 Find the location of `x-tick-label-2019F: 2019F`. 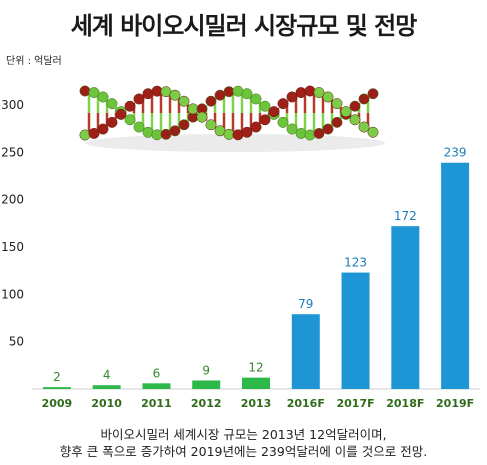

x-tick-label-2019F: 2019F is located at coordinates (455, 403).